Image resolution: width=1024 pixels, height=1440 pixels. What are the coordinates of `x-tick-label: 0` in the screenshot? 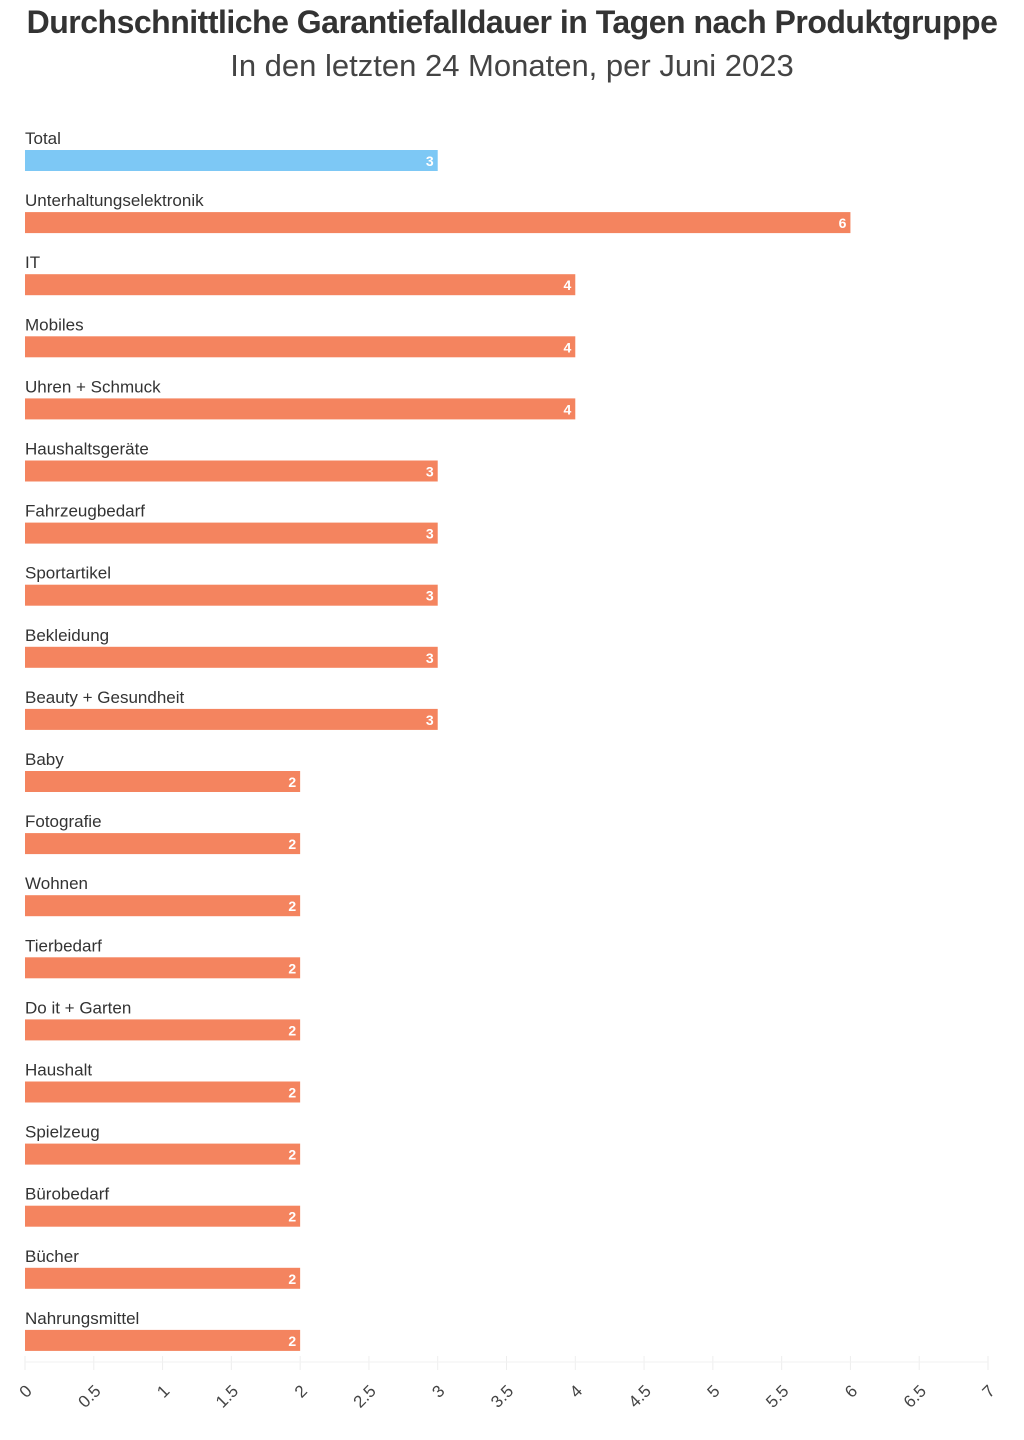 It's located at (26, 1391).